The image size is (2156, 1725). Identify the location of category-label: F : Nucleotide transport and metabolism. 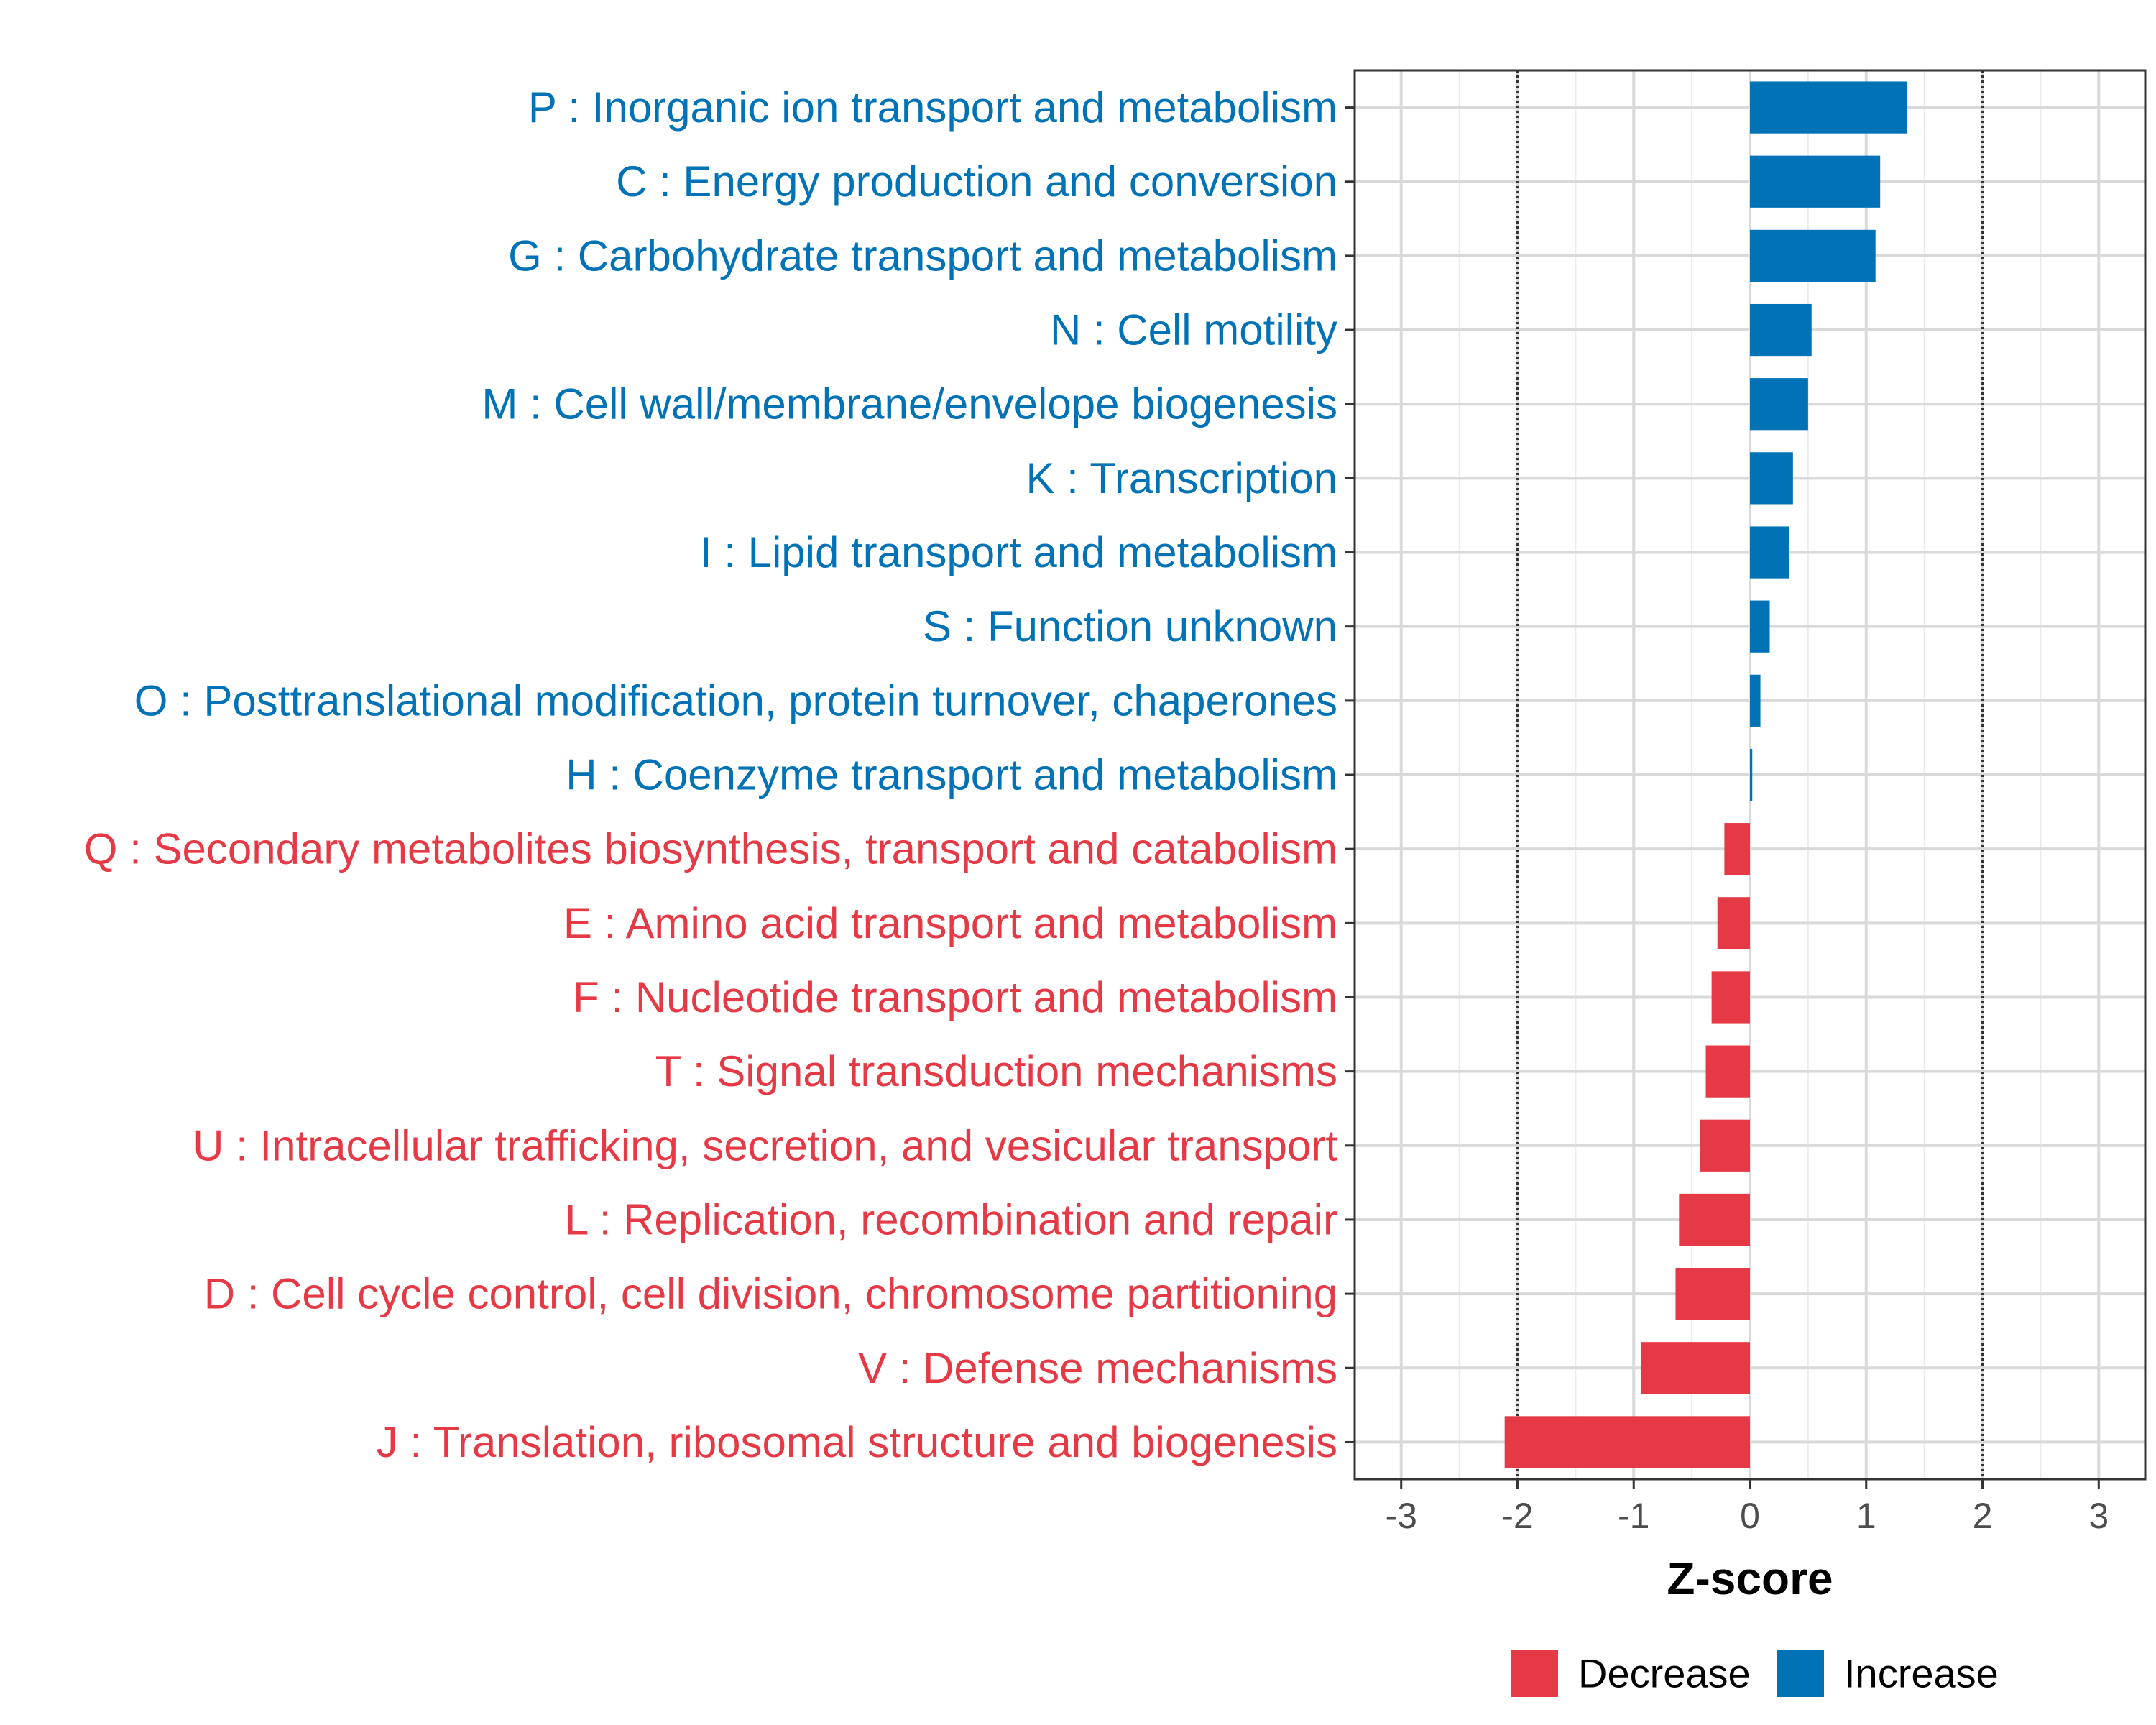
(955, 997).